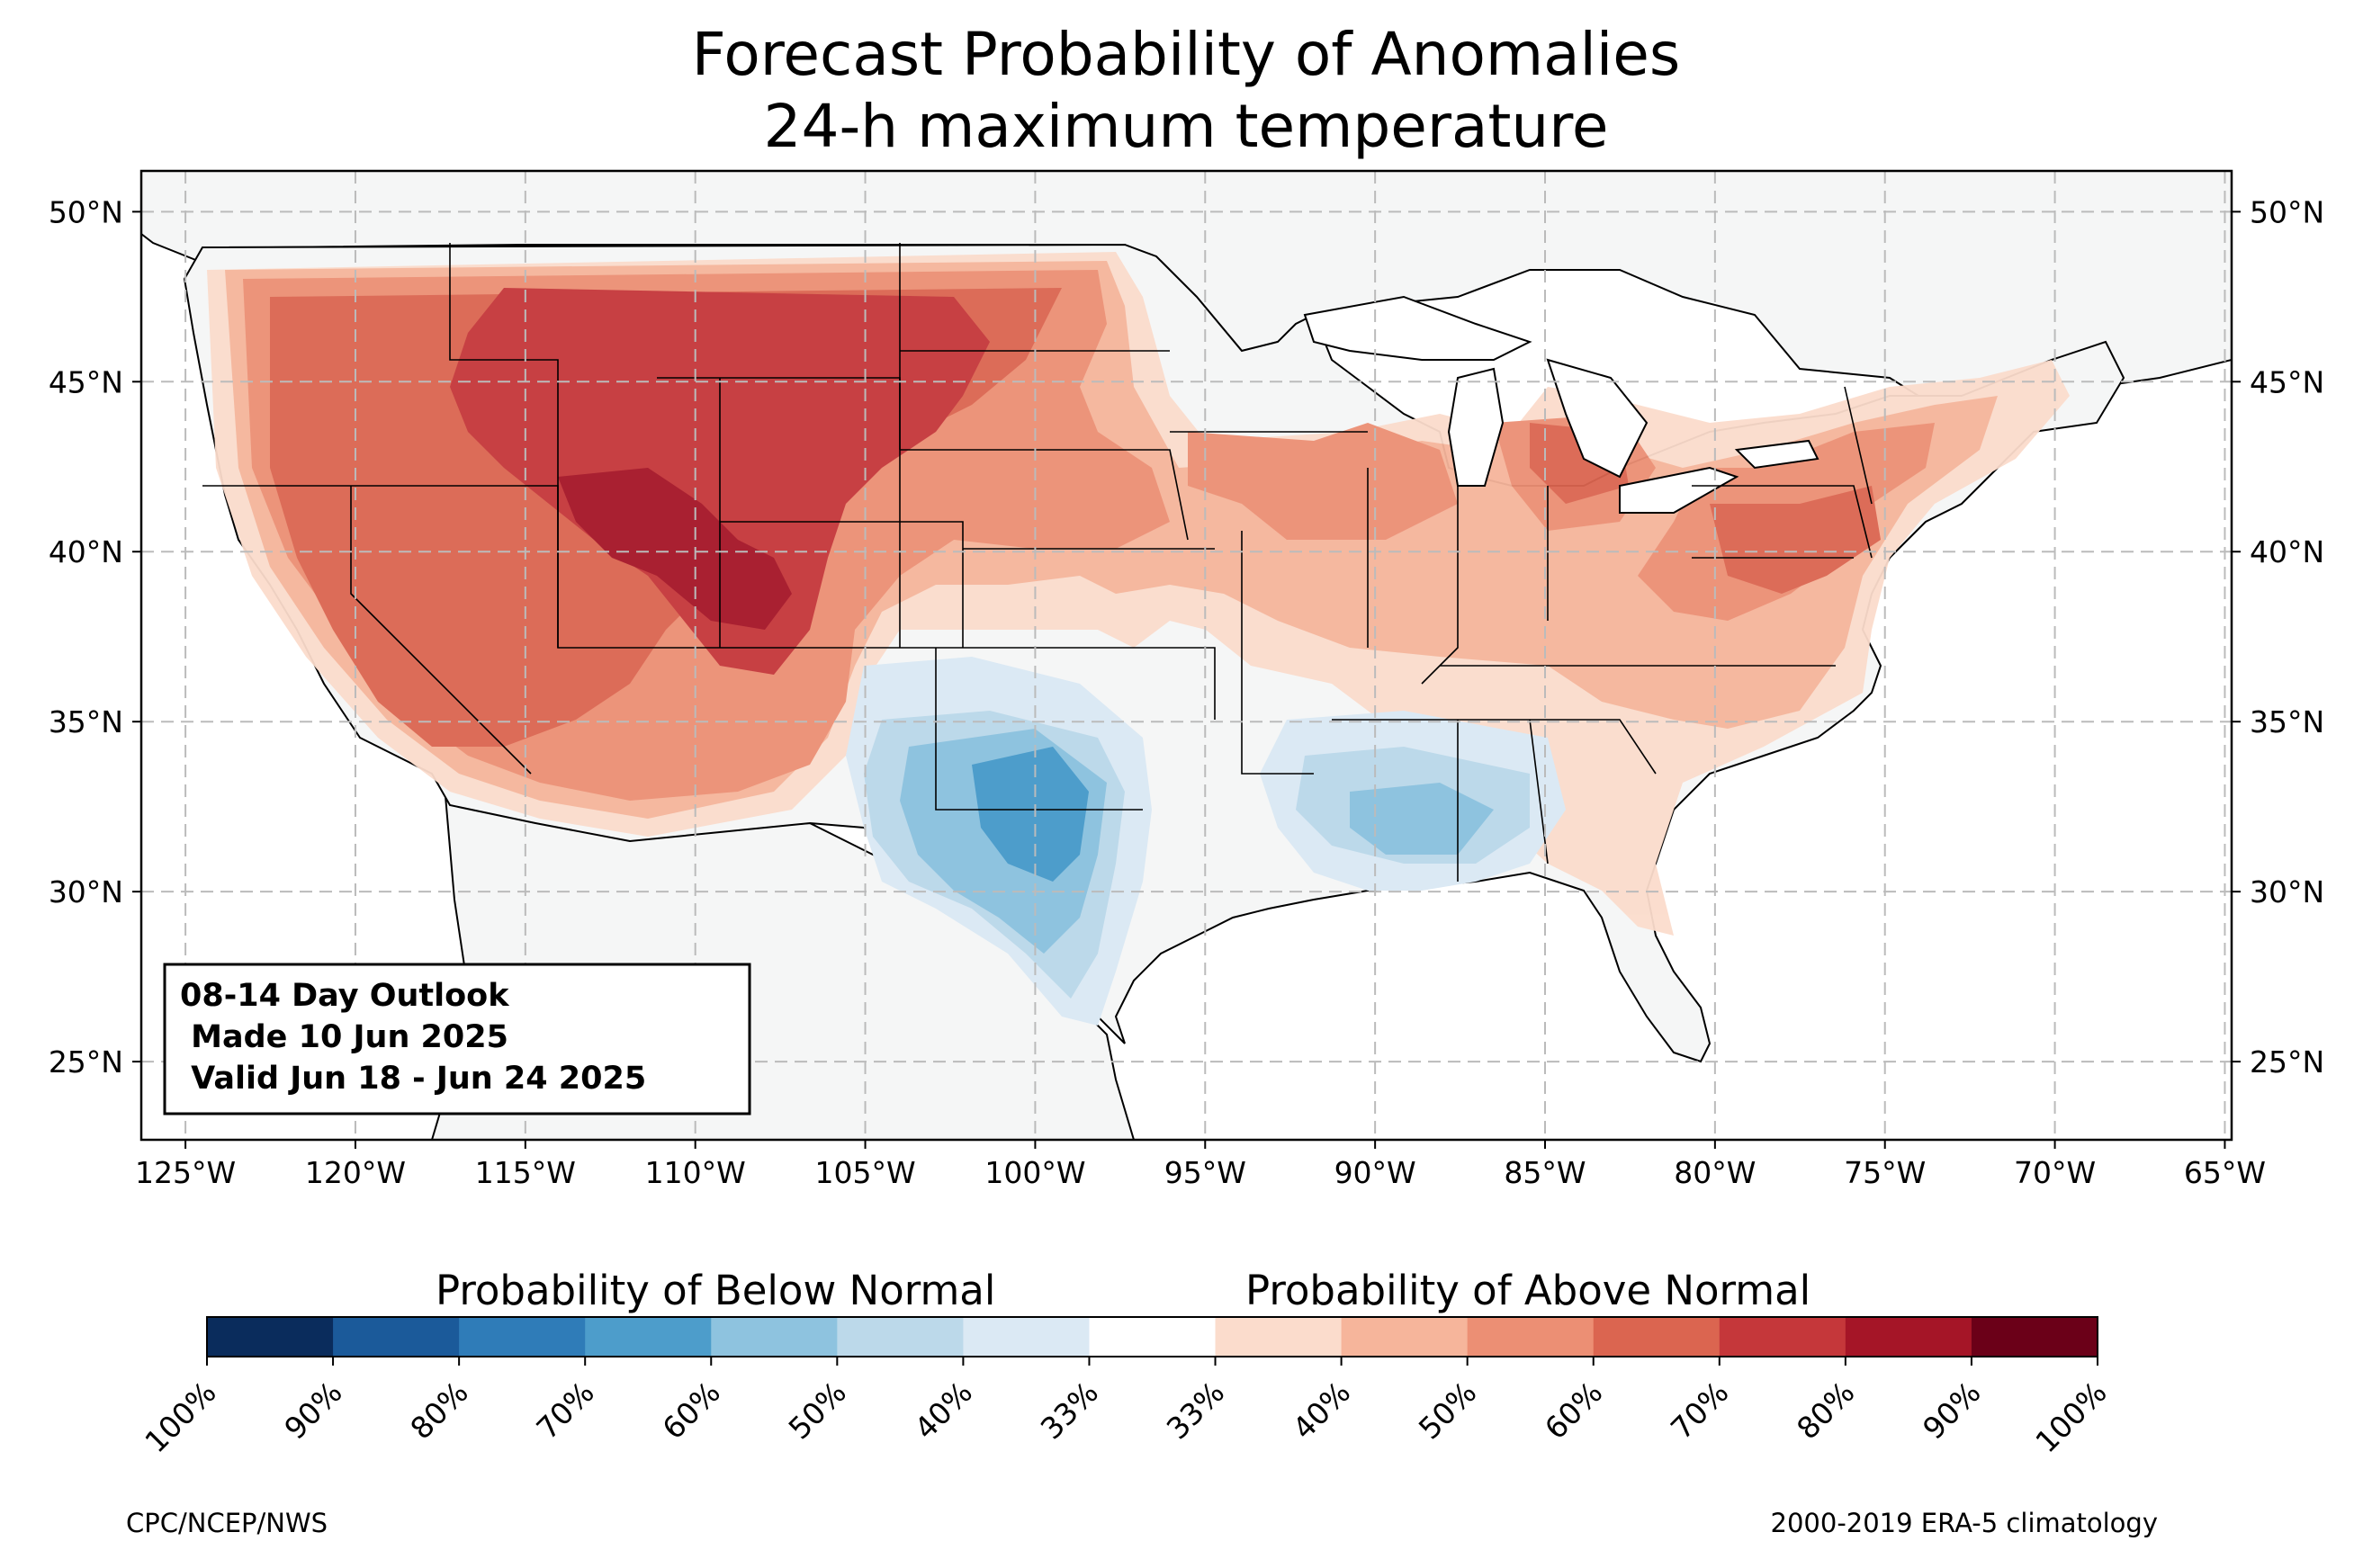 This screenshot has height=1568, width=2372. What do you see at coordinates (716, 1290) in the screenshot?
I see `colorbar-below-normal-label: Probability of Below Normal` at bounding box center [716, 1290].